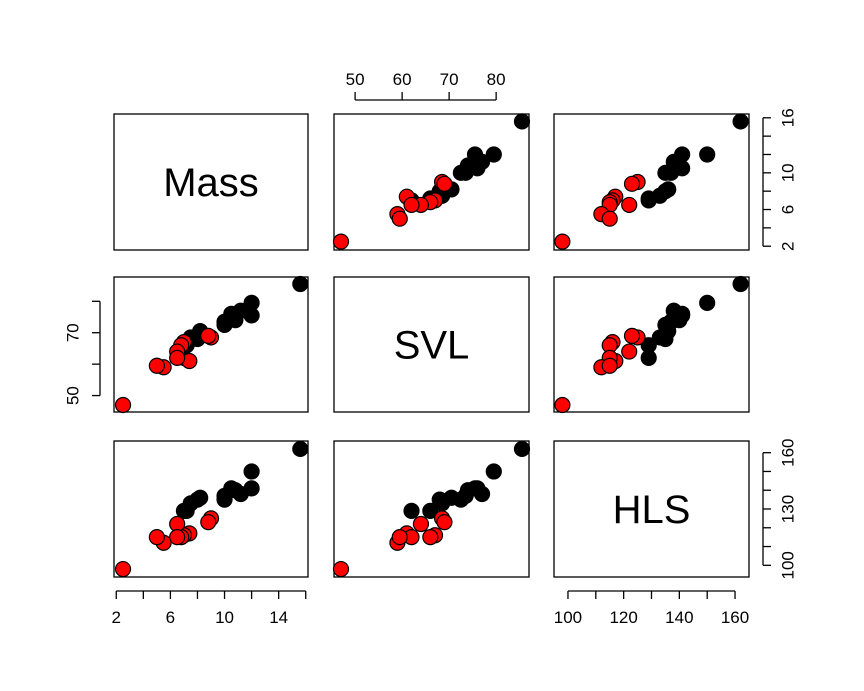 This screenshot has width=864, height=691. I want to click on hls-bottom-tick-label: 120, so click(623, 617).